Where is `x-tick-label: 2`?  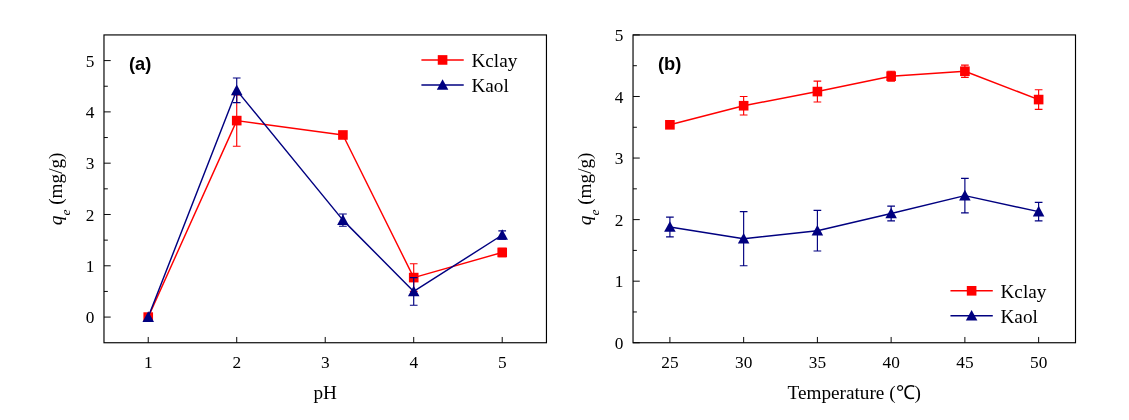 x-tick-label: 2 is located at coordinates (237, 362).